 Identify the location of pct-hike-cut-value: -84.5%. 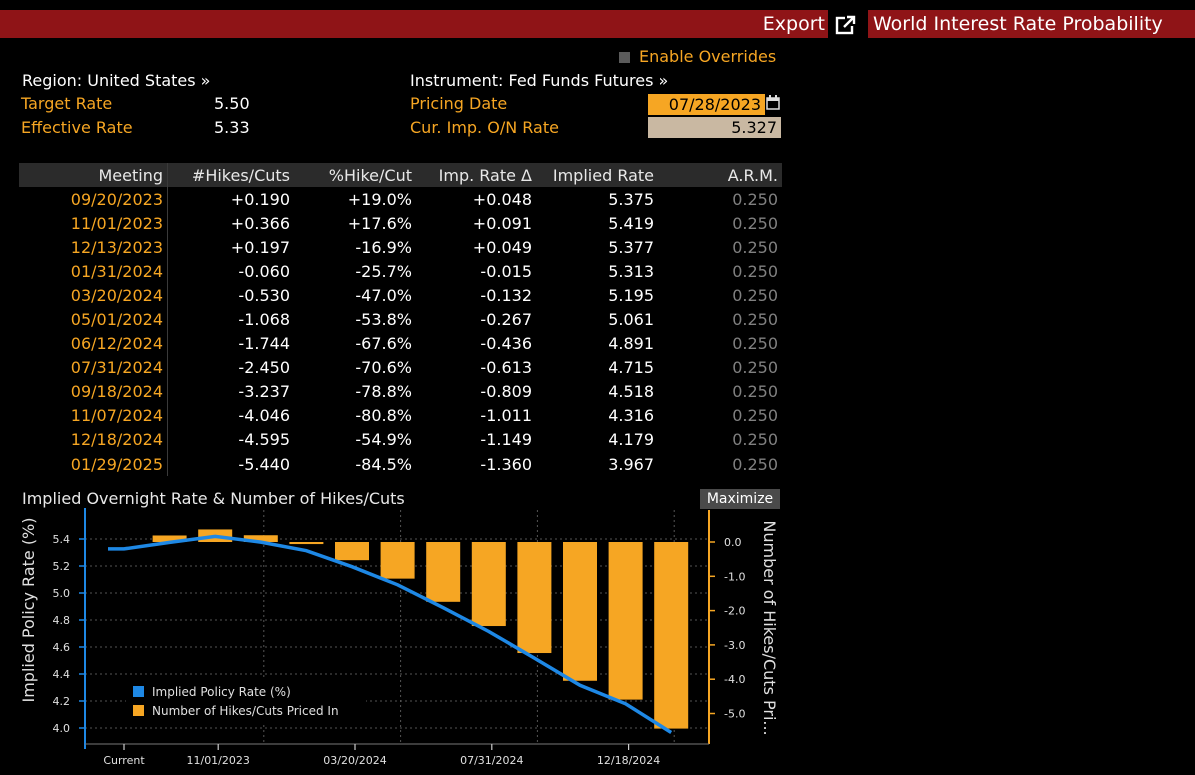
(355, 464).